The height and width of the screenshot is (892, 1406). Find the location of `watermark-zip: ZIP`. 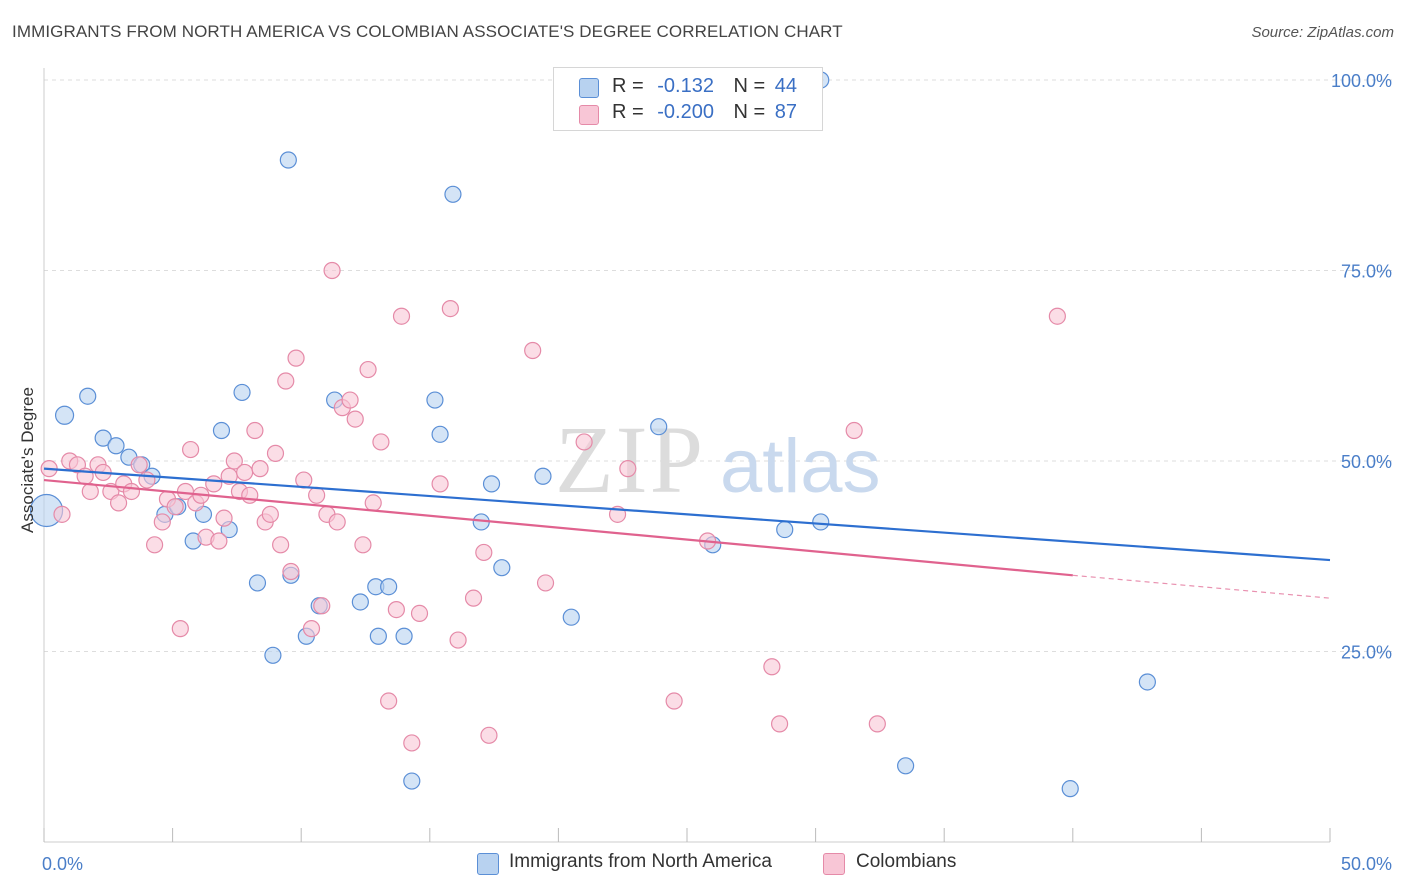

watermark-zip: ZIP is located at coordinates (630, 459).